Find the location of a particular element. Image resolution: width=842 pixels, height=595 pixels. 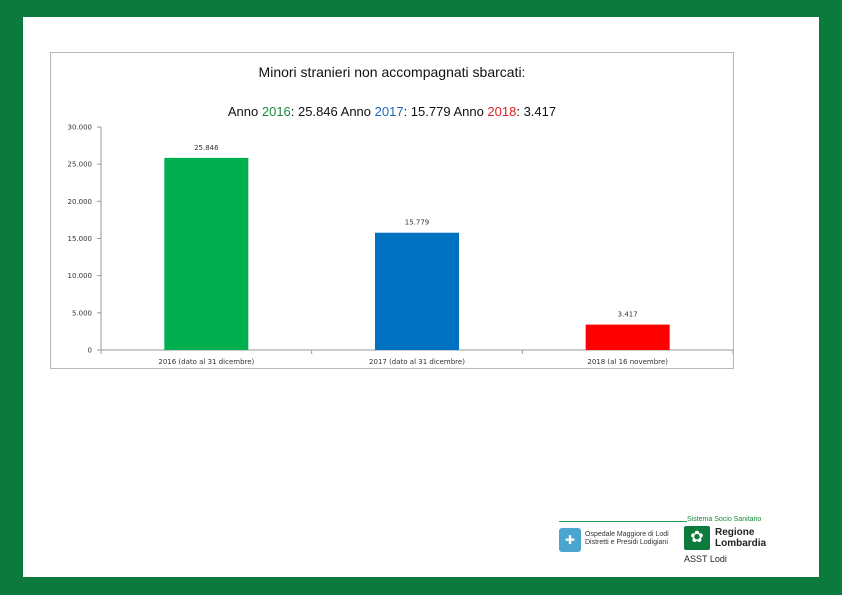

region-line2: Lombardia is located at coordinates (741, 543).